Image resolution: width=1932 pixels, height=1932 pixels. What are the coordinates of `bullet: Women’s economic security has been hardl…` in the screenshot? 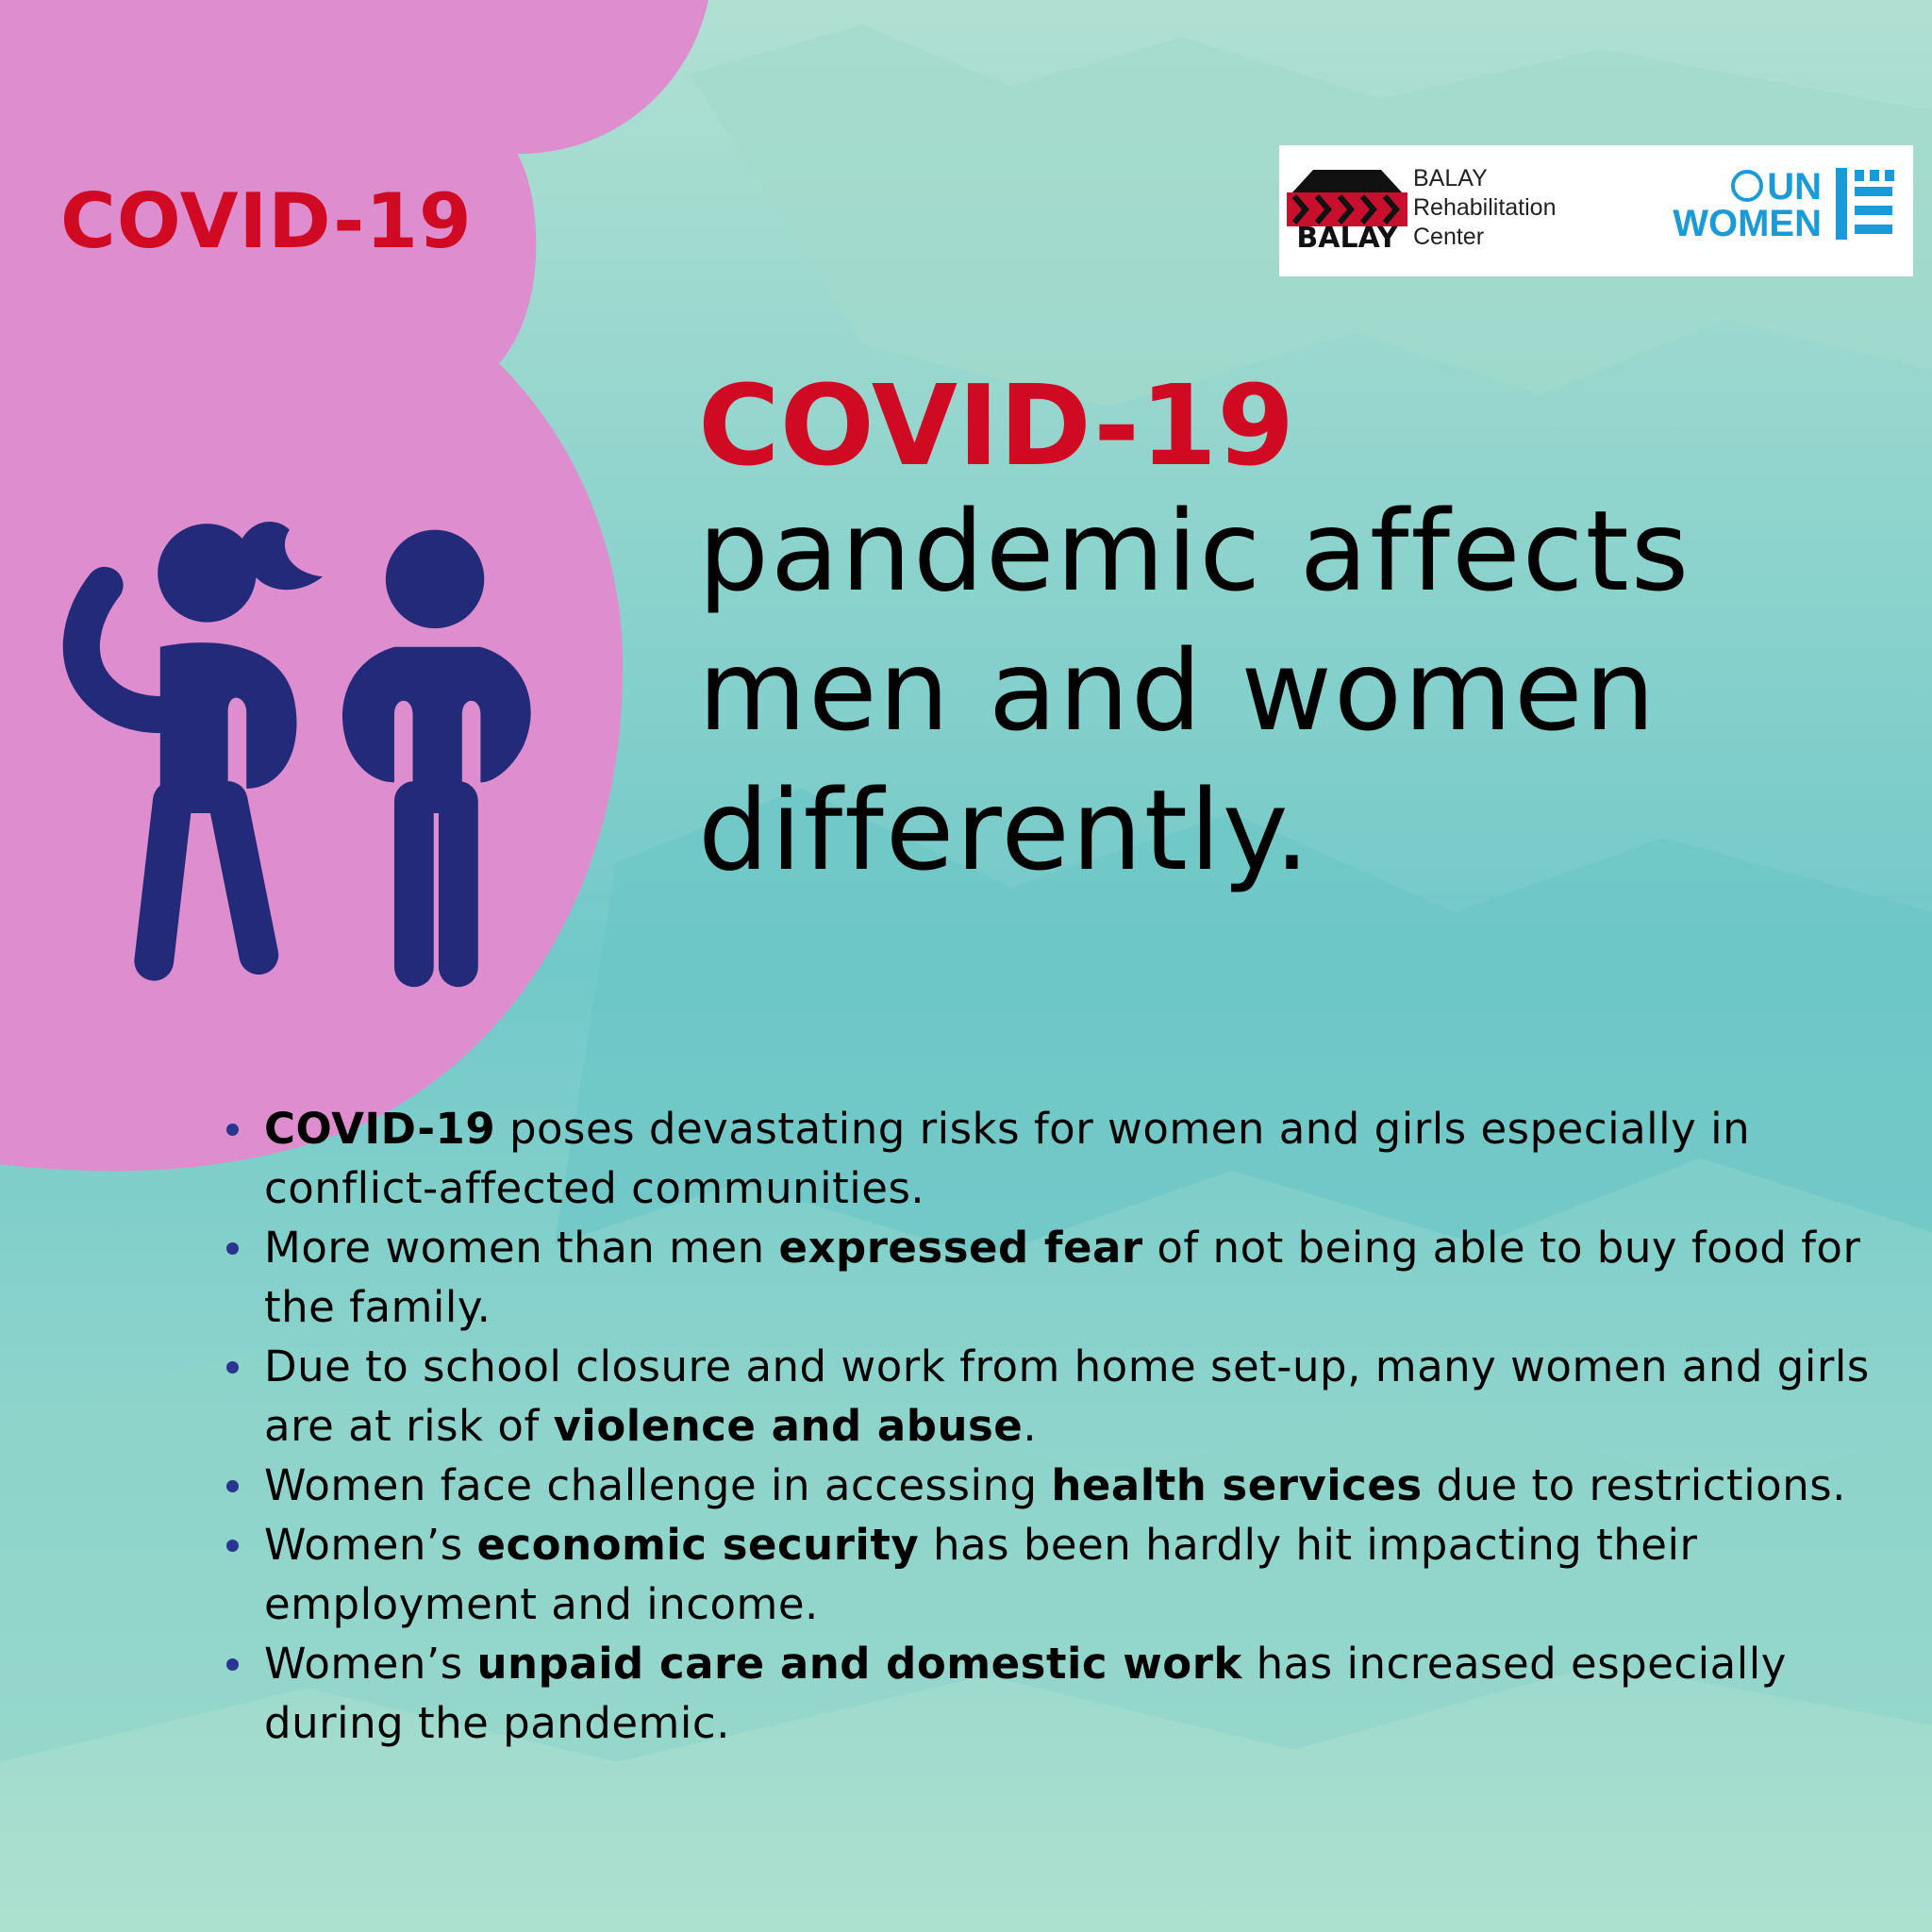 It's located at (1079, 1574).